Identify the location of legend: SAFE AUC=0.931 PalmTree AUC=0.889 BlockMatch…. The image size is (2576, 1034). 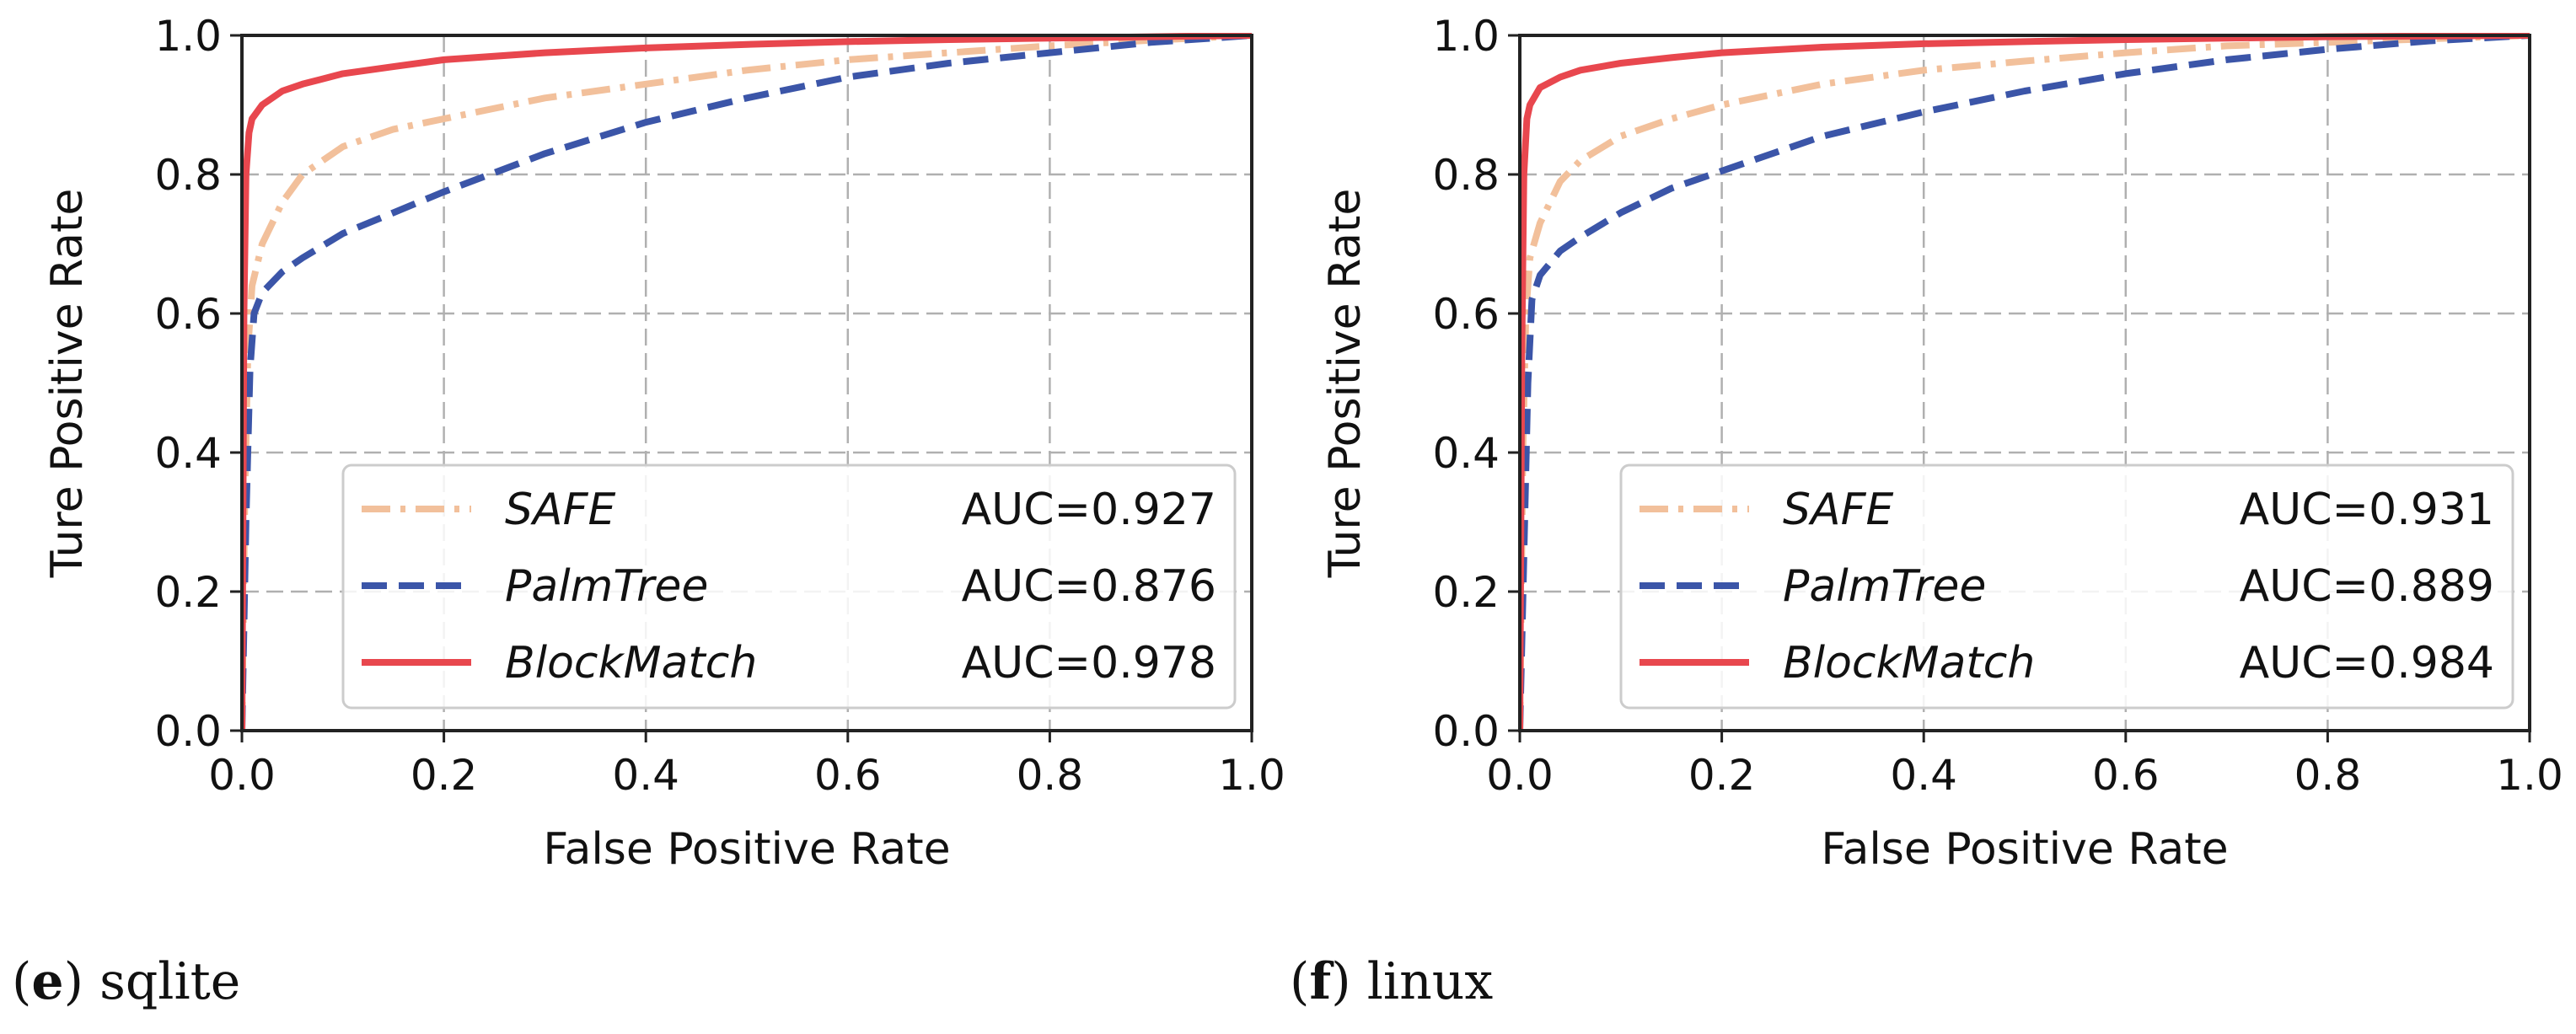
(2066, 586).